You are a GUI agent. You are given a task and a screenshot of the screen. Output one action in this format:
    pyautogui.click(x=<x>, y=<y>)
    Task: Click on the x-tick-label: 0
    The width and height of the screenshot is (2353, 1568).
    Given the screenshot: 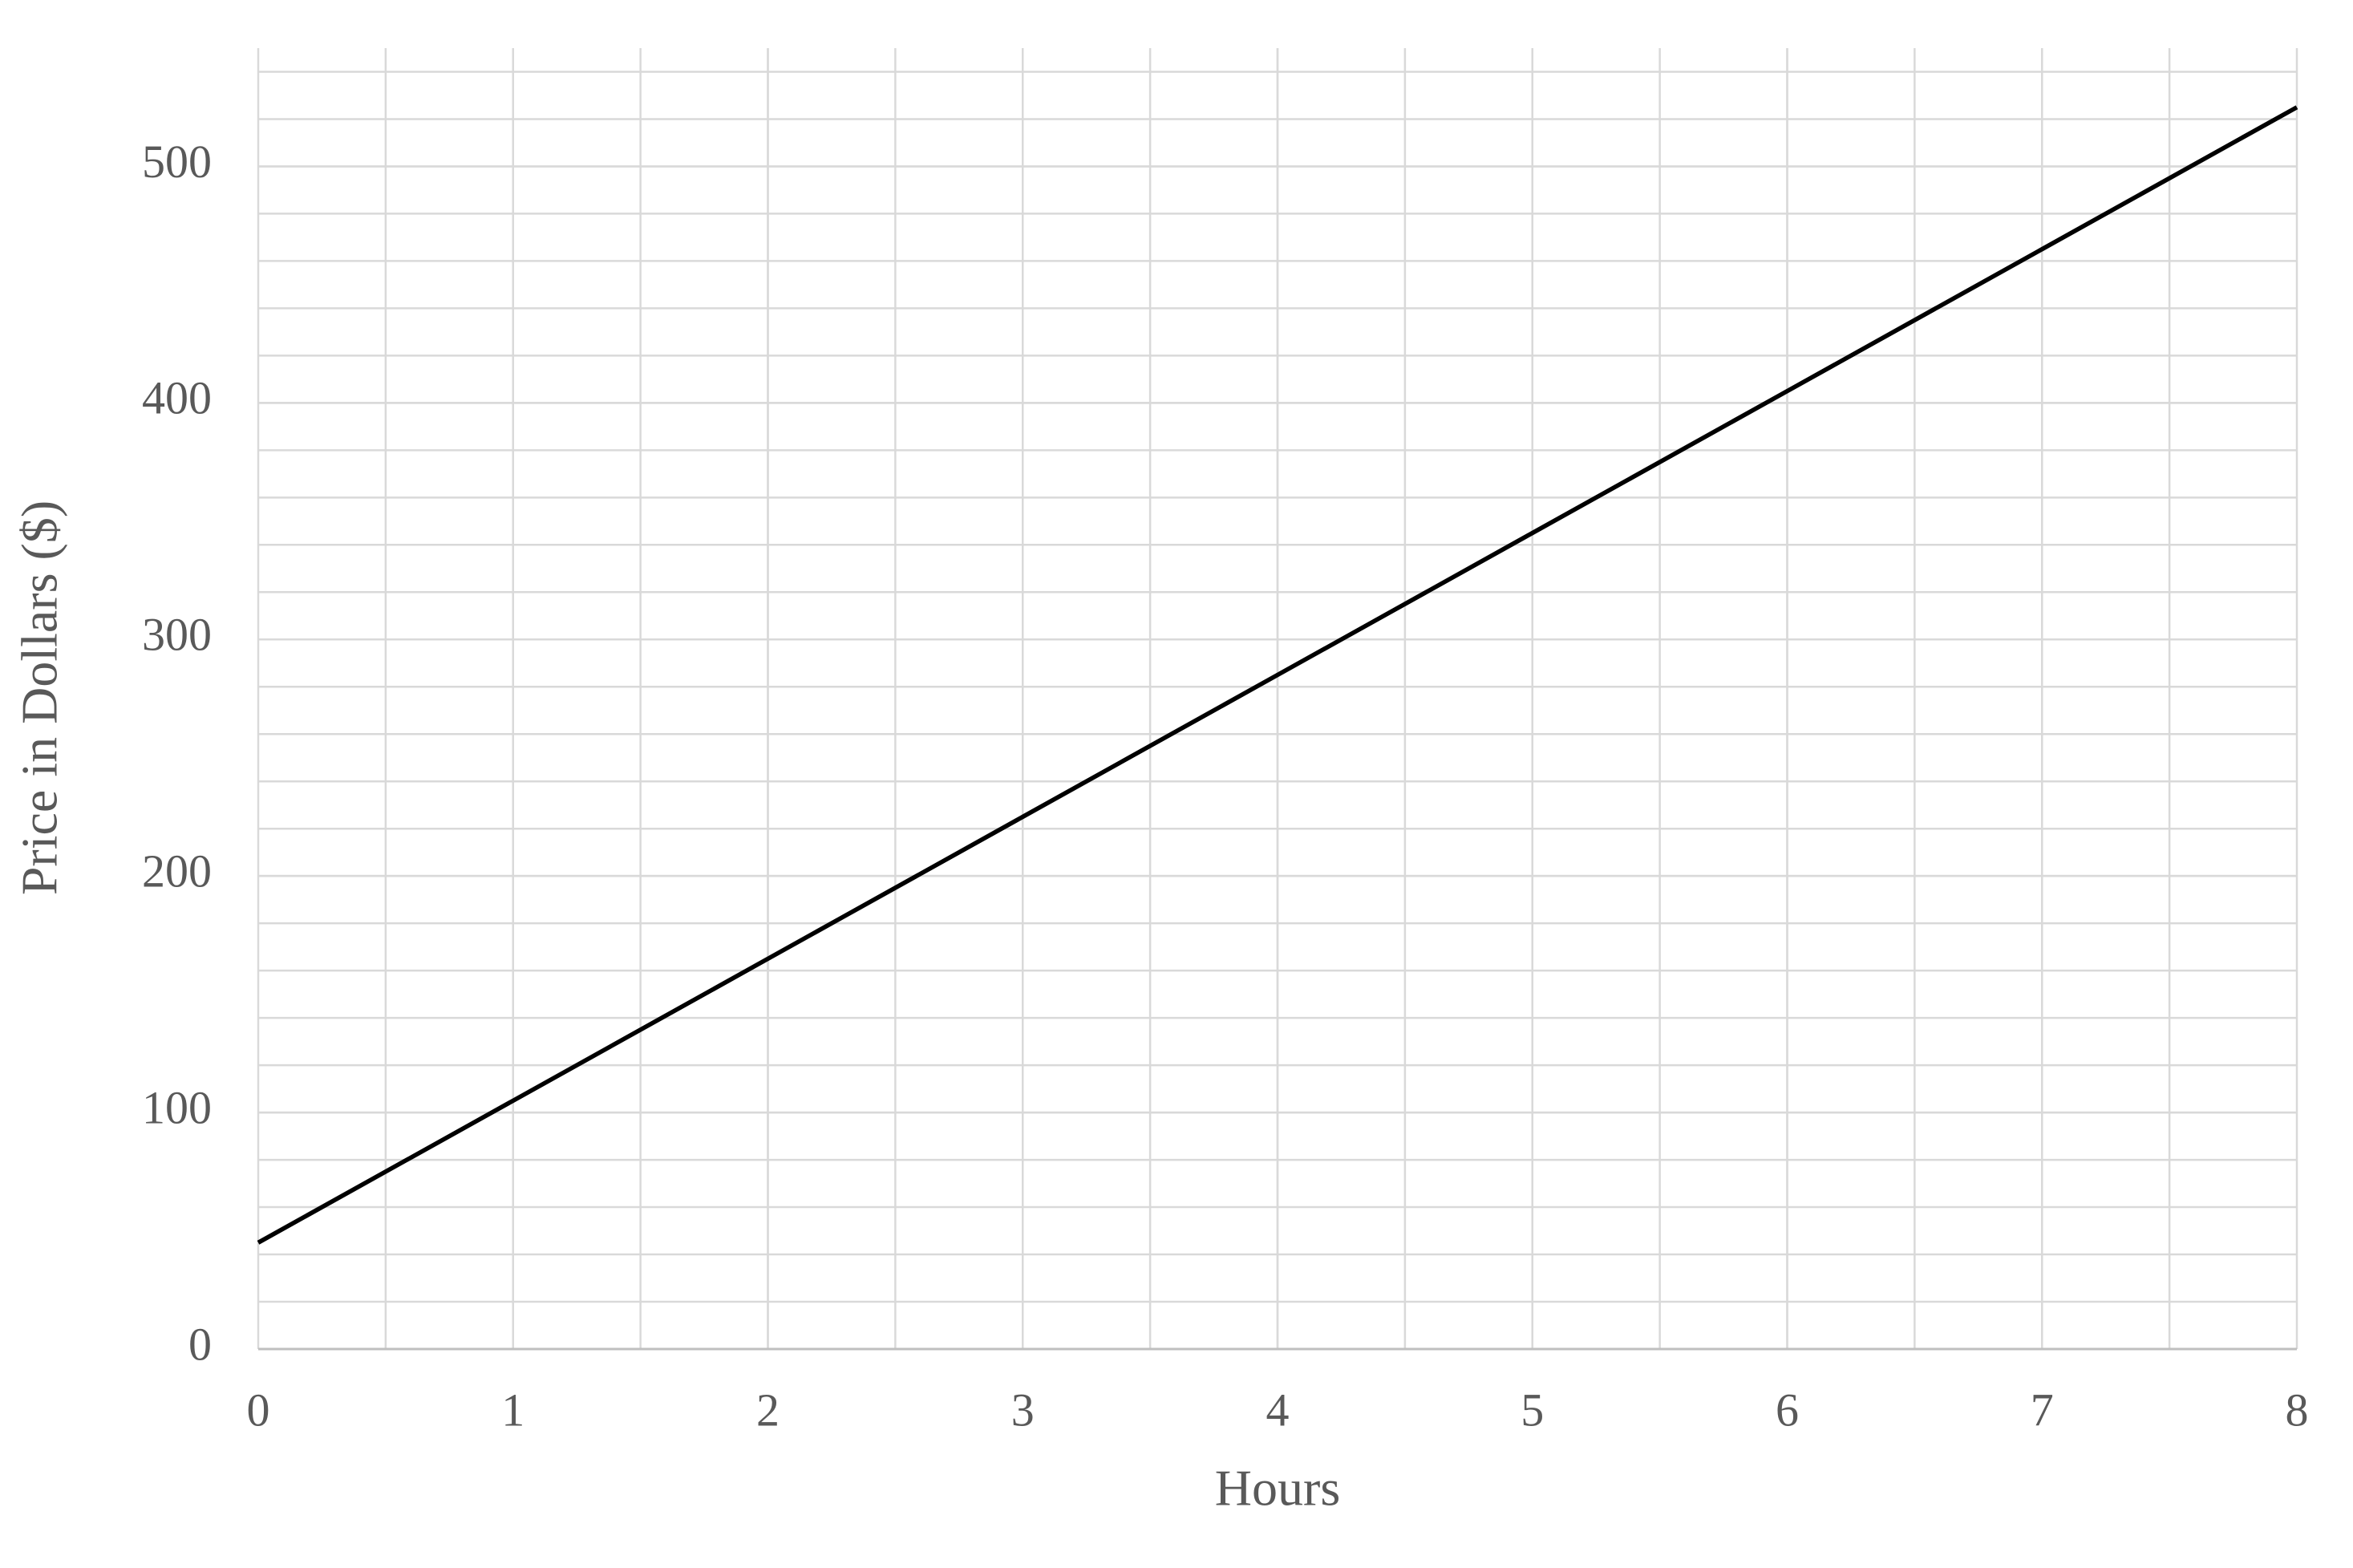 What is the action you would take?
    pyautogui.click(x=258, y=1410)
    